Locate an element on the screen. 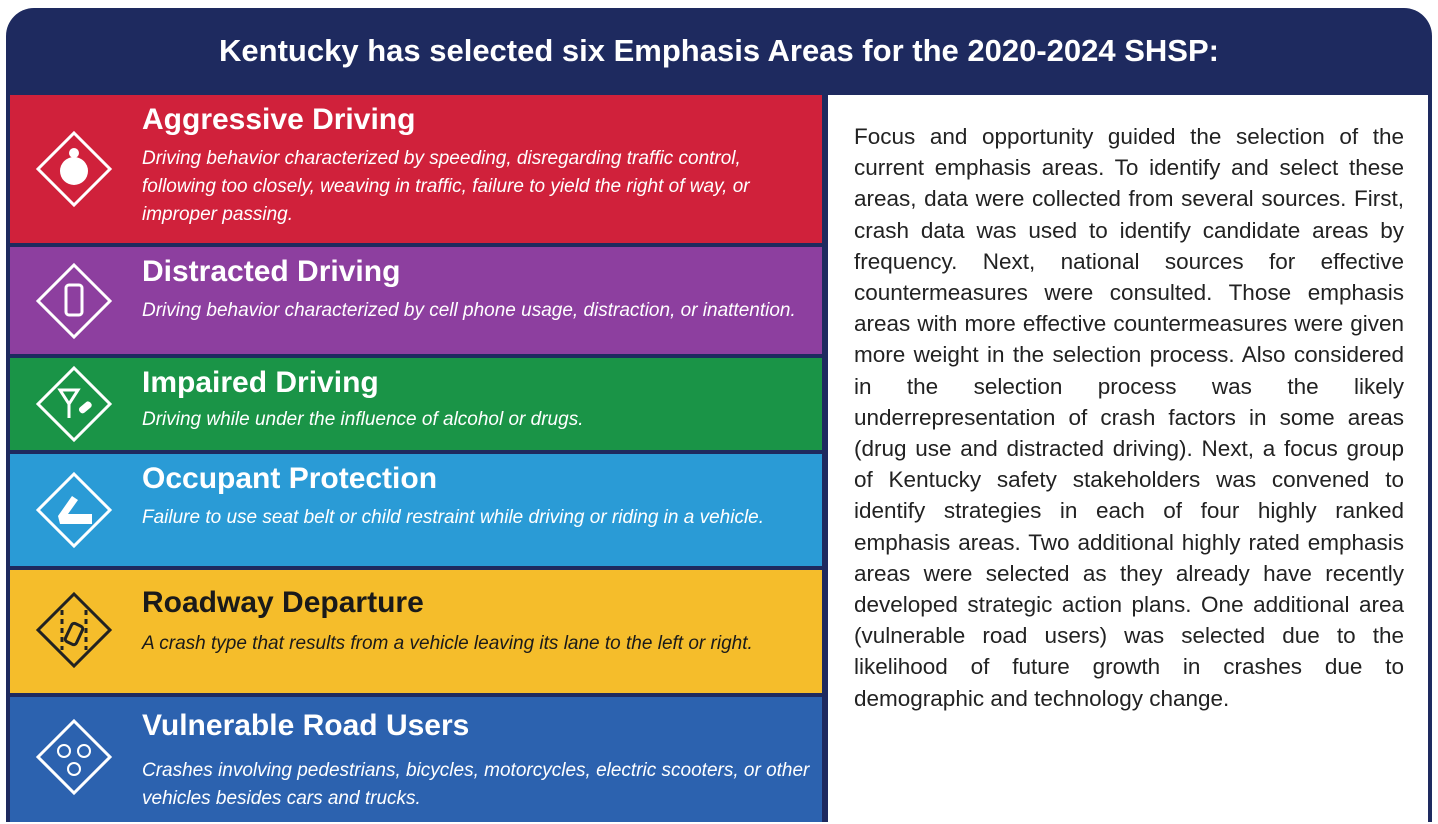  area-title: Distracted Driving is located at coordinates (271, 271).